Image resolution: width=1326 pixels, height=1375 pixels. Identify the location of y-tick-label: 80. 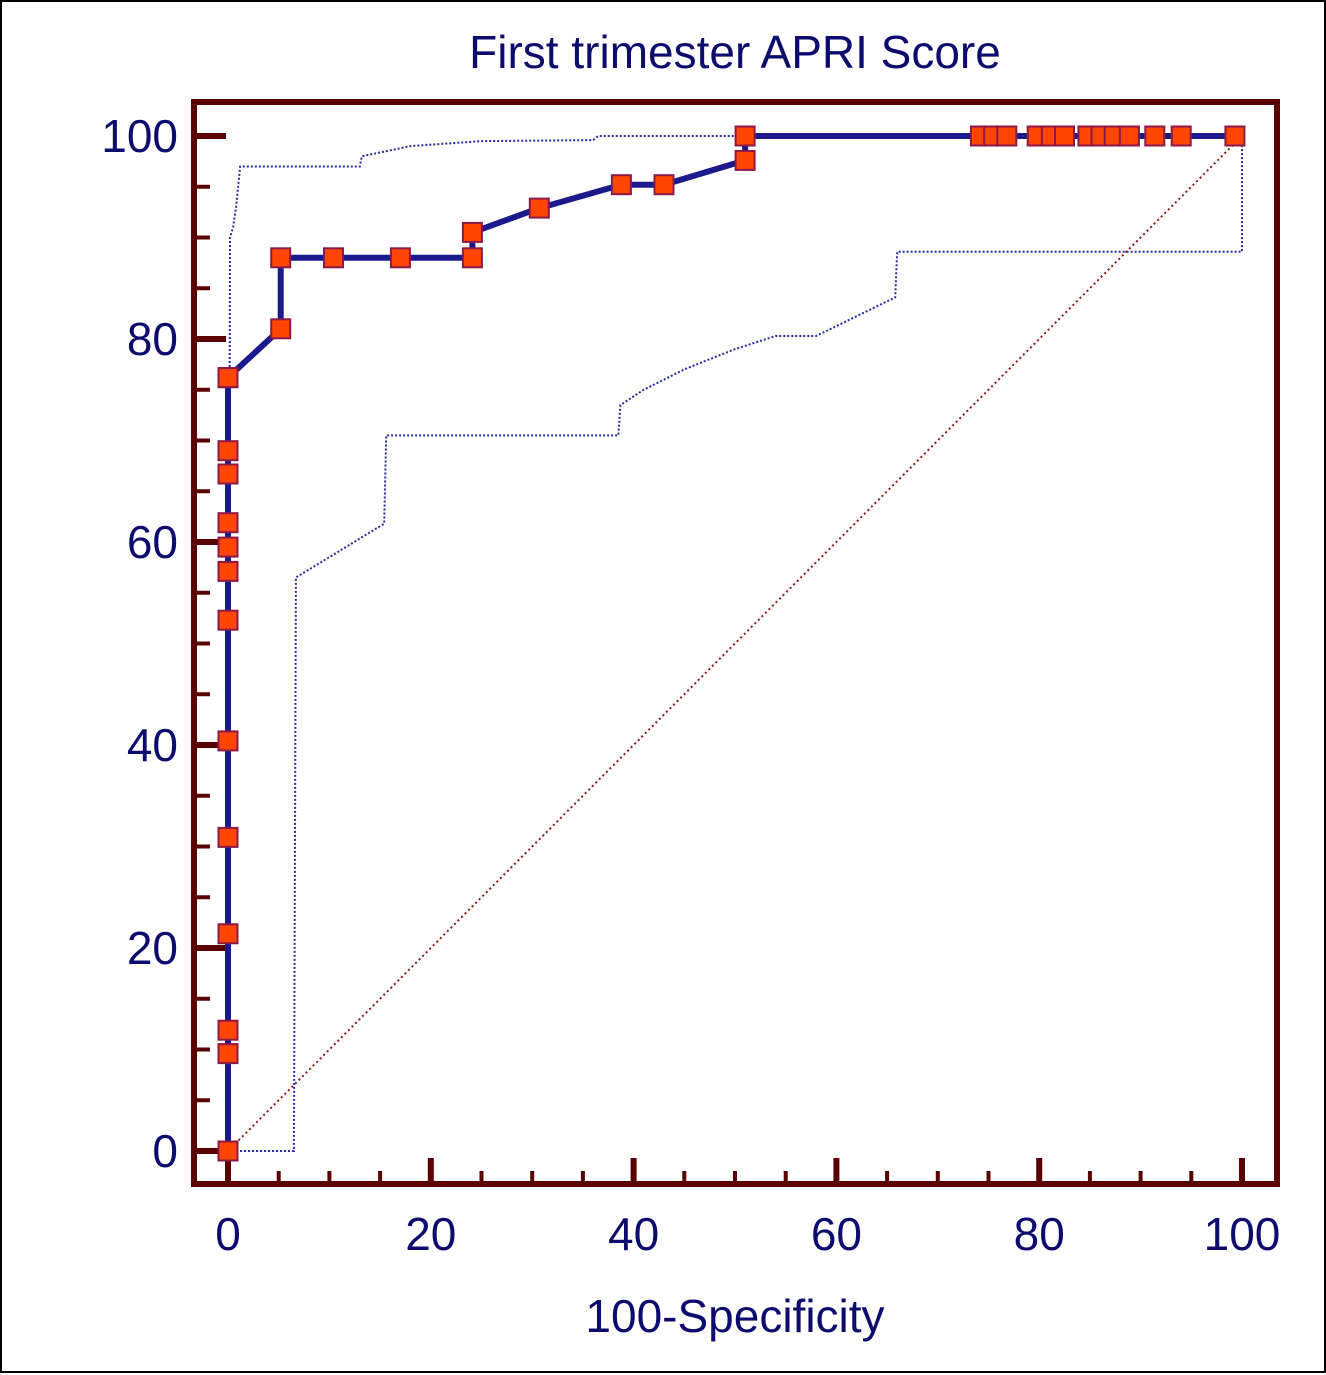
(152, 339).